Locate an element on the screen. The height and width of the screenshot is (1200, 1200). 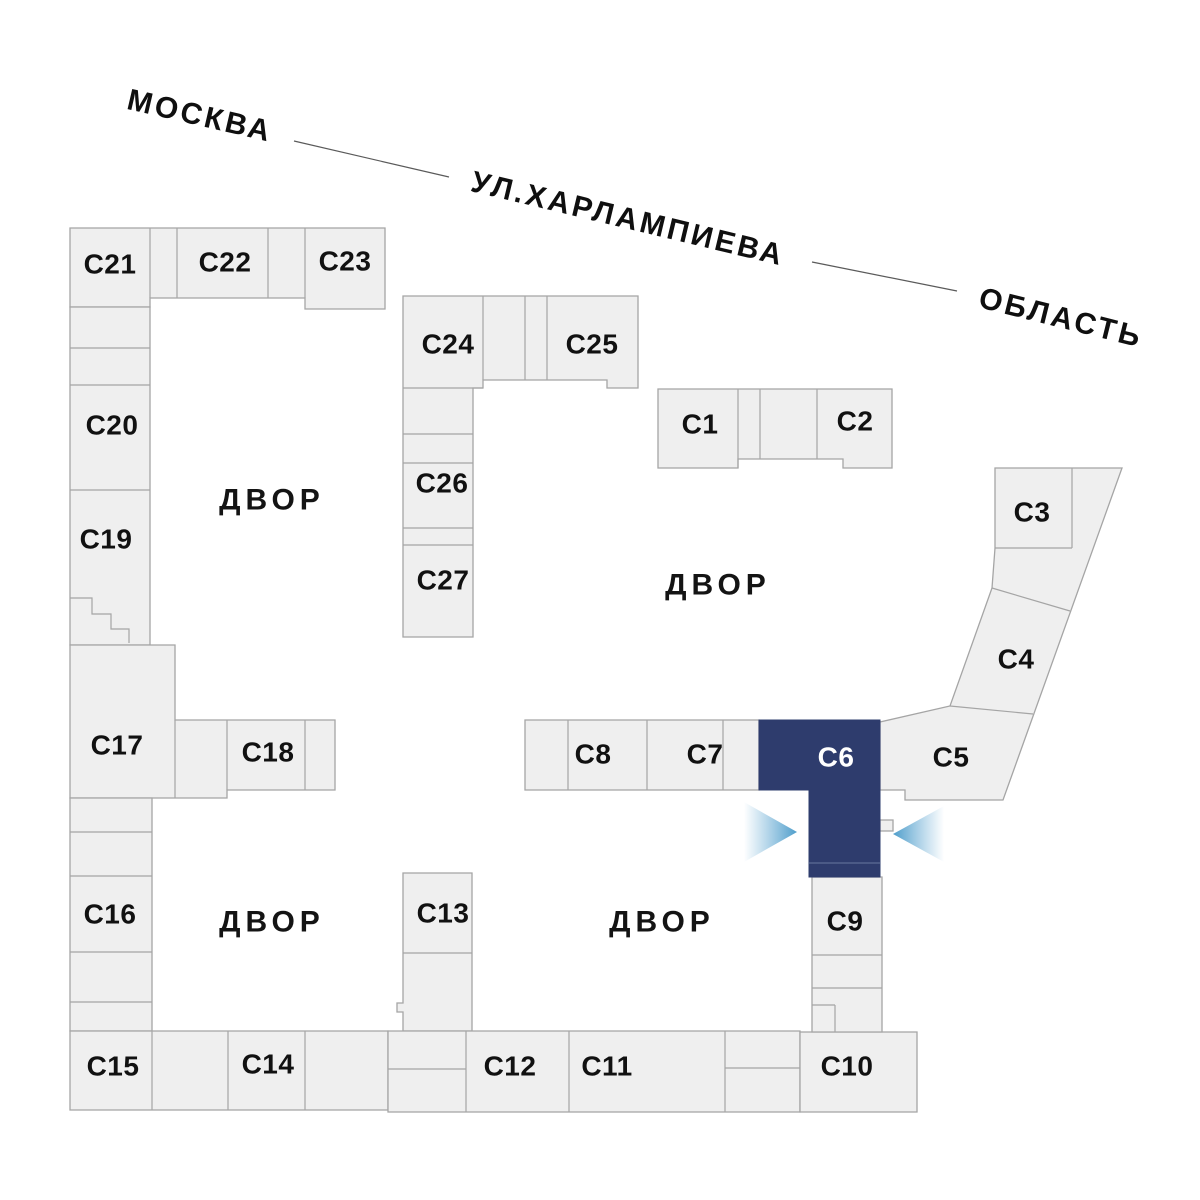
svg-text: С8 is located at coordinates (593, 754).